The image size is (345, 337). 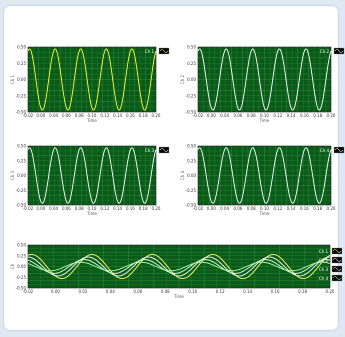 I want to click on legend-label: Ch 1, so click(x=324, y=251).